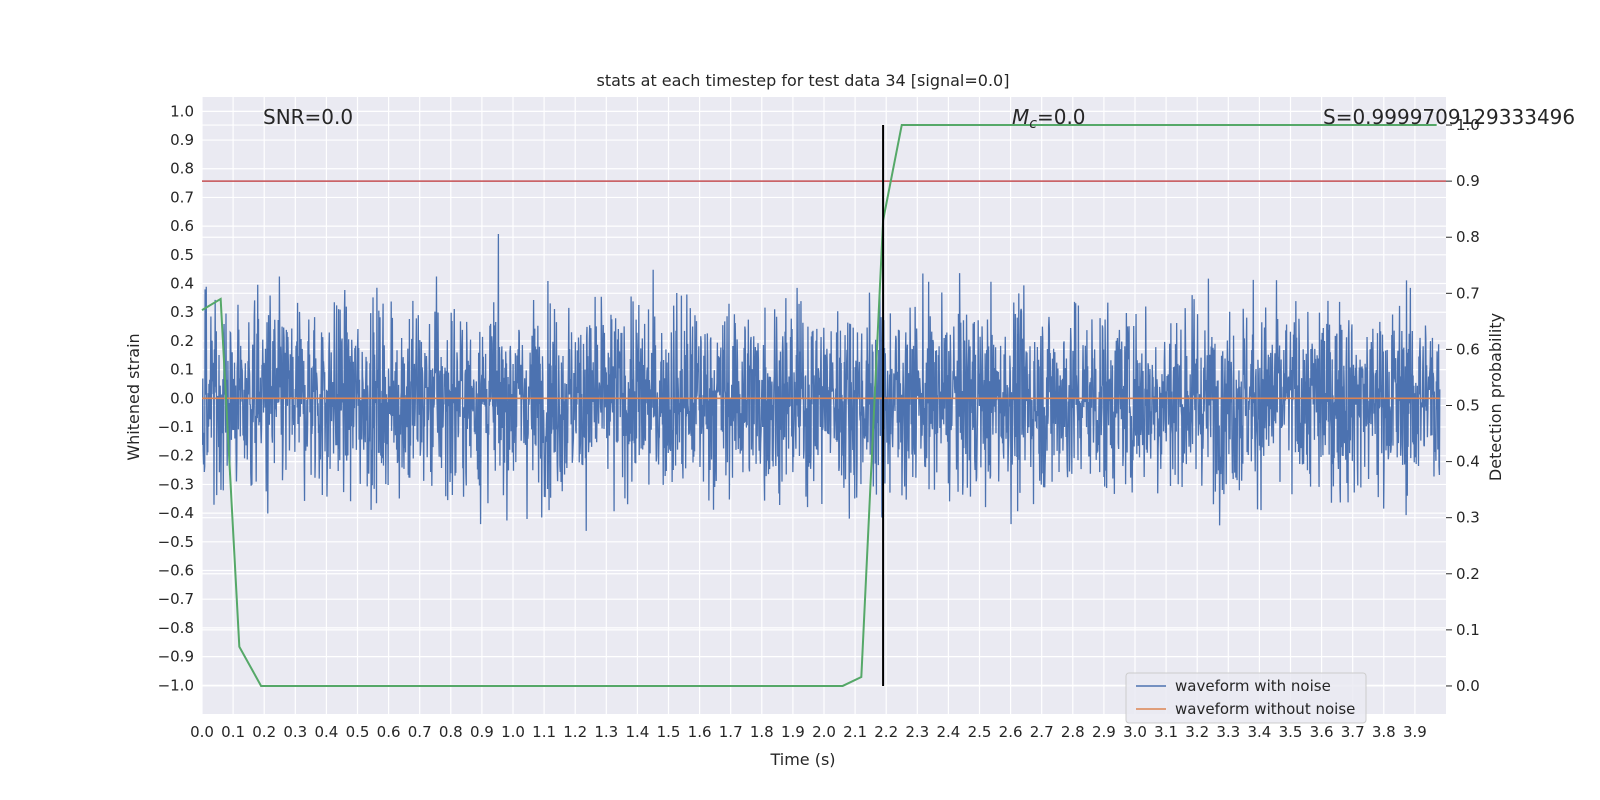 The image size is (1600, 800). I want to click on x-tick-label: 0.3, so click(295, 732).